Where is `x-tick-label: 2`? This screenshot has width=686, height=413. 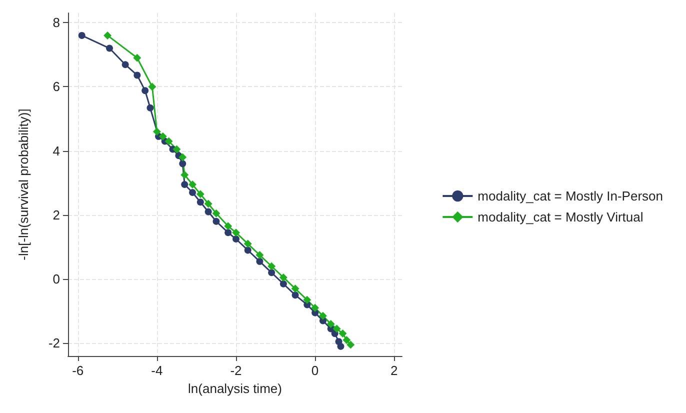 x-tick-label: 2 is located at coordinates (394, 370).